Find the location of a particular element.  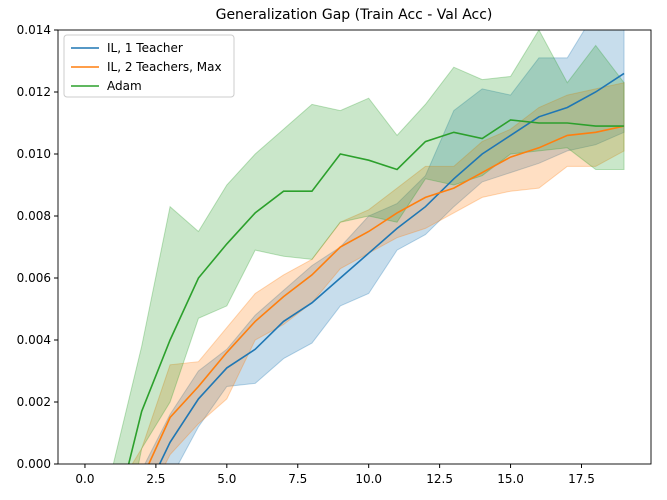

y-tick-label: 0.006 is located at coordinates (34, 278).